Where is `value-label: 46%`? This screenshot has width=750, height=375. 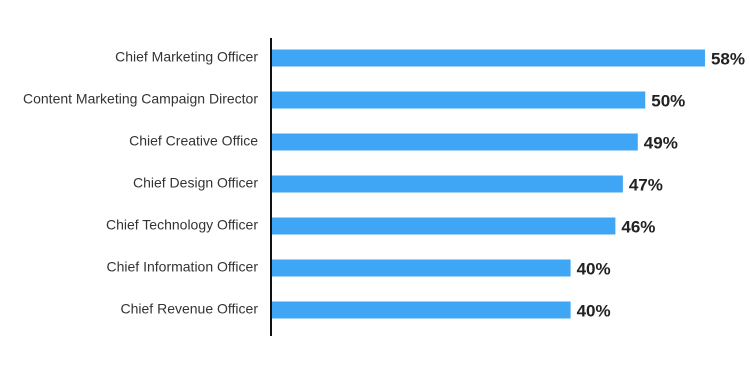
value-label: 46% is located at coordinates (638, 226).